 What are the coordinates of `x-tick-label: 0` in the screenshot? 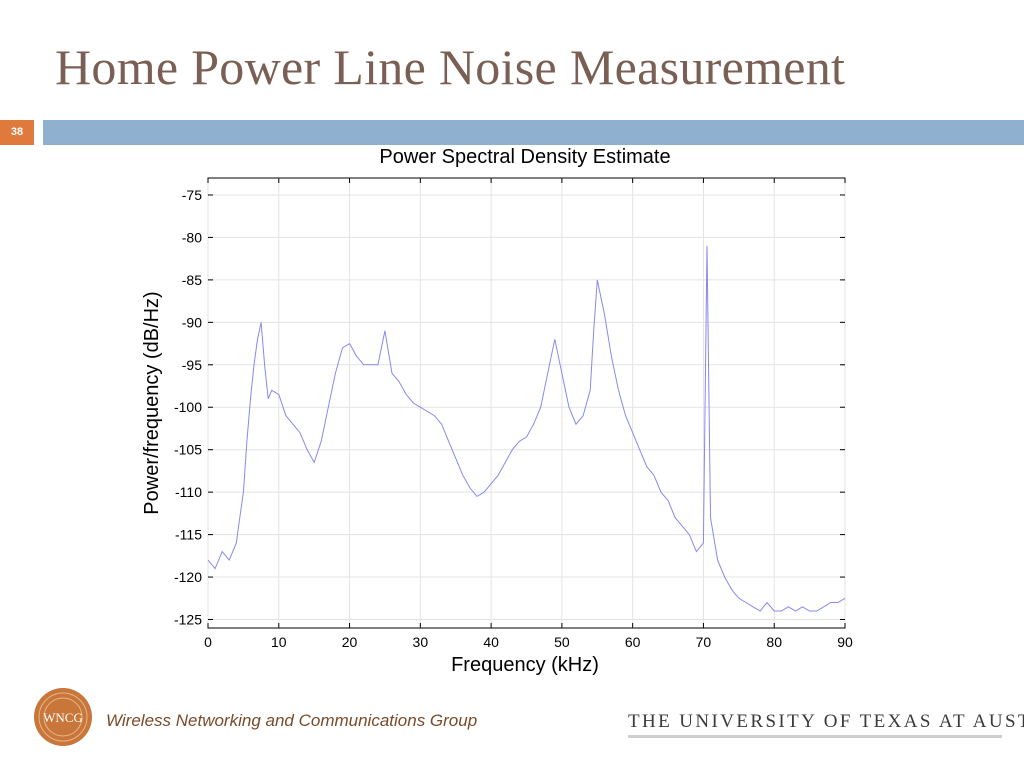 It's located at (208, 642).